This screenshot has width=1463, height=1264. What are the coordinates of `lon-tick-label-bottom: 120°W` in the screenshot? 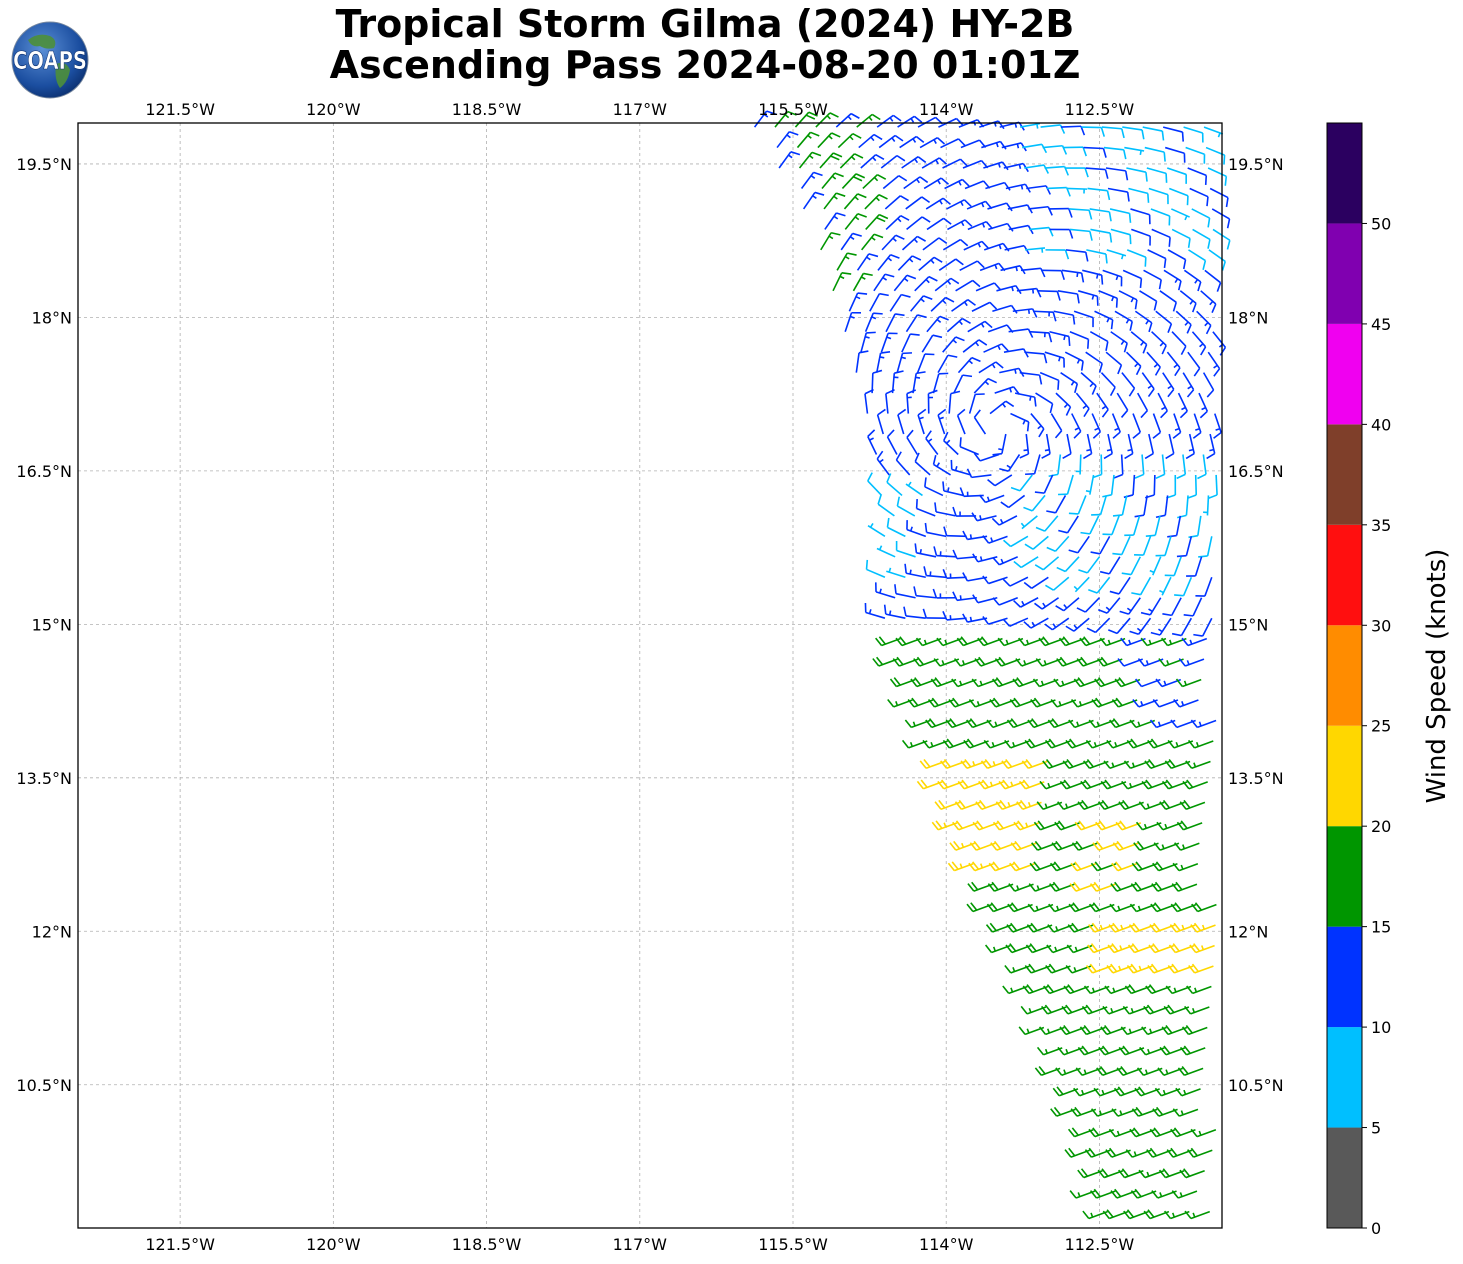 It's located at (333, 1244).